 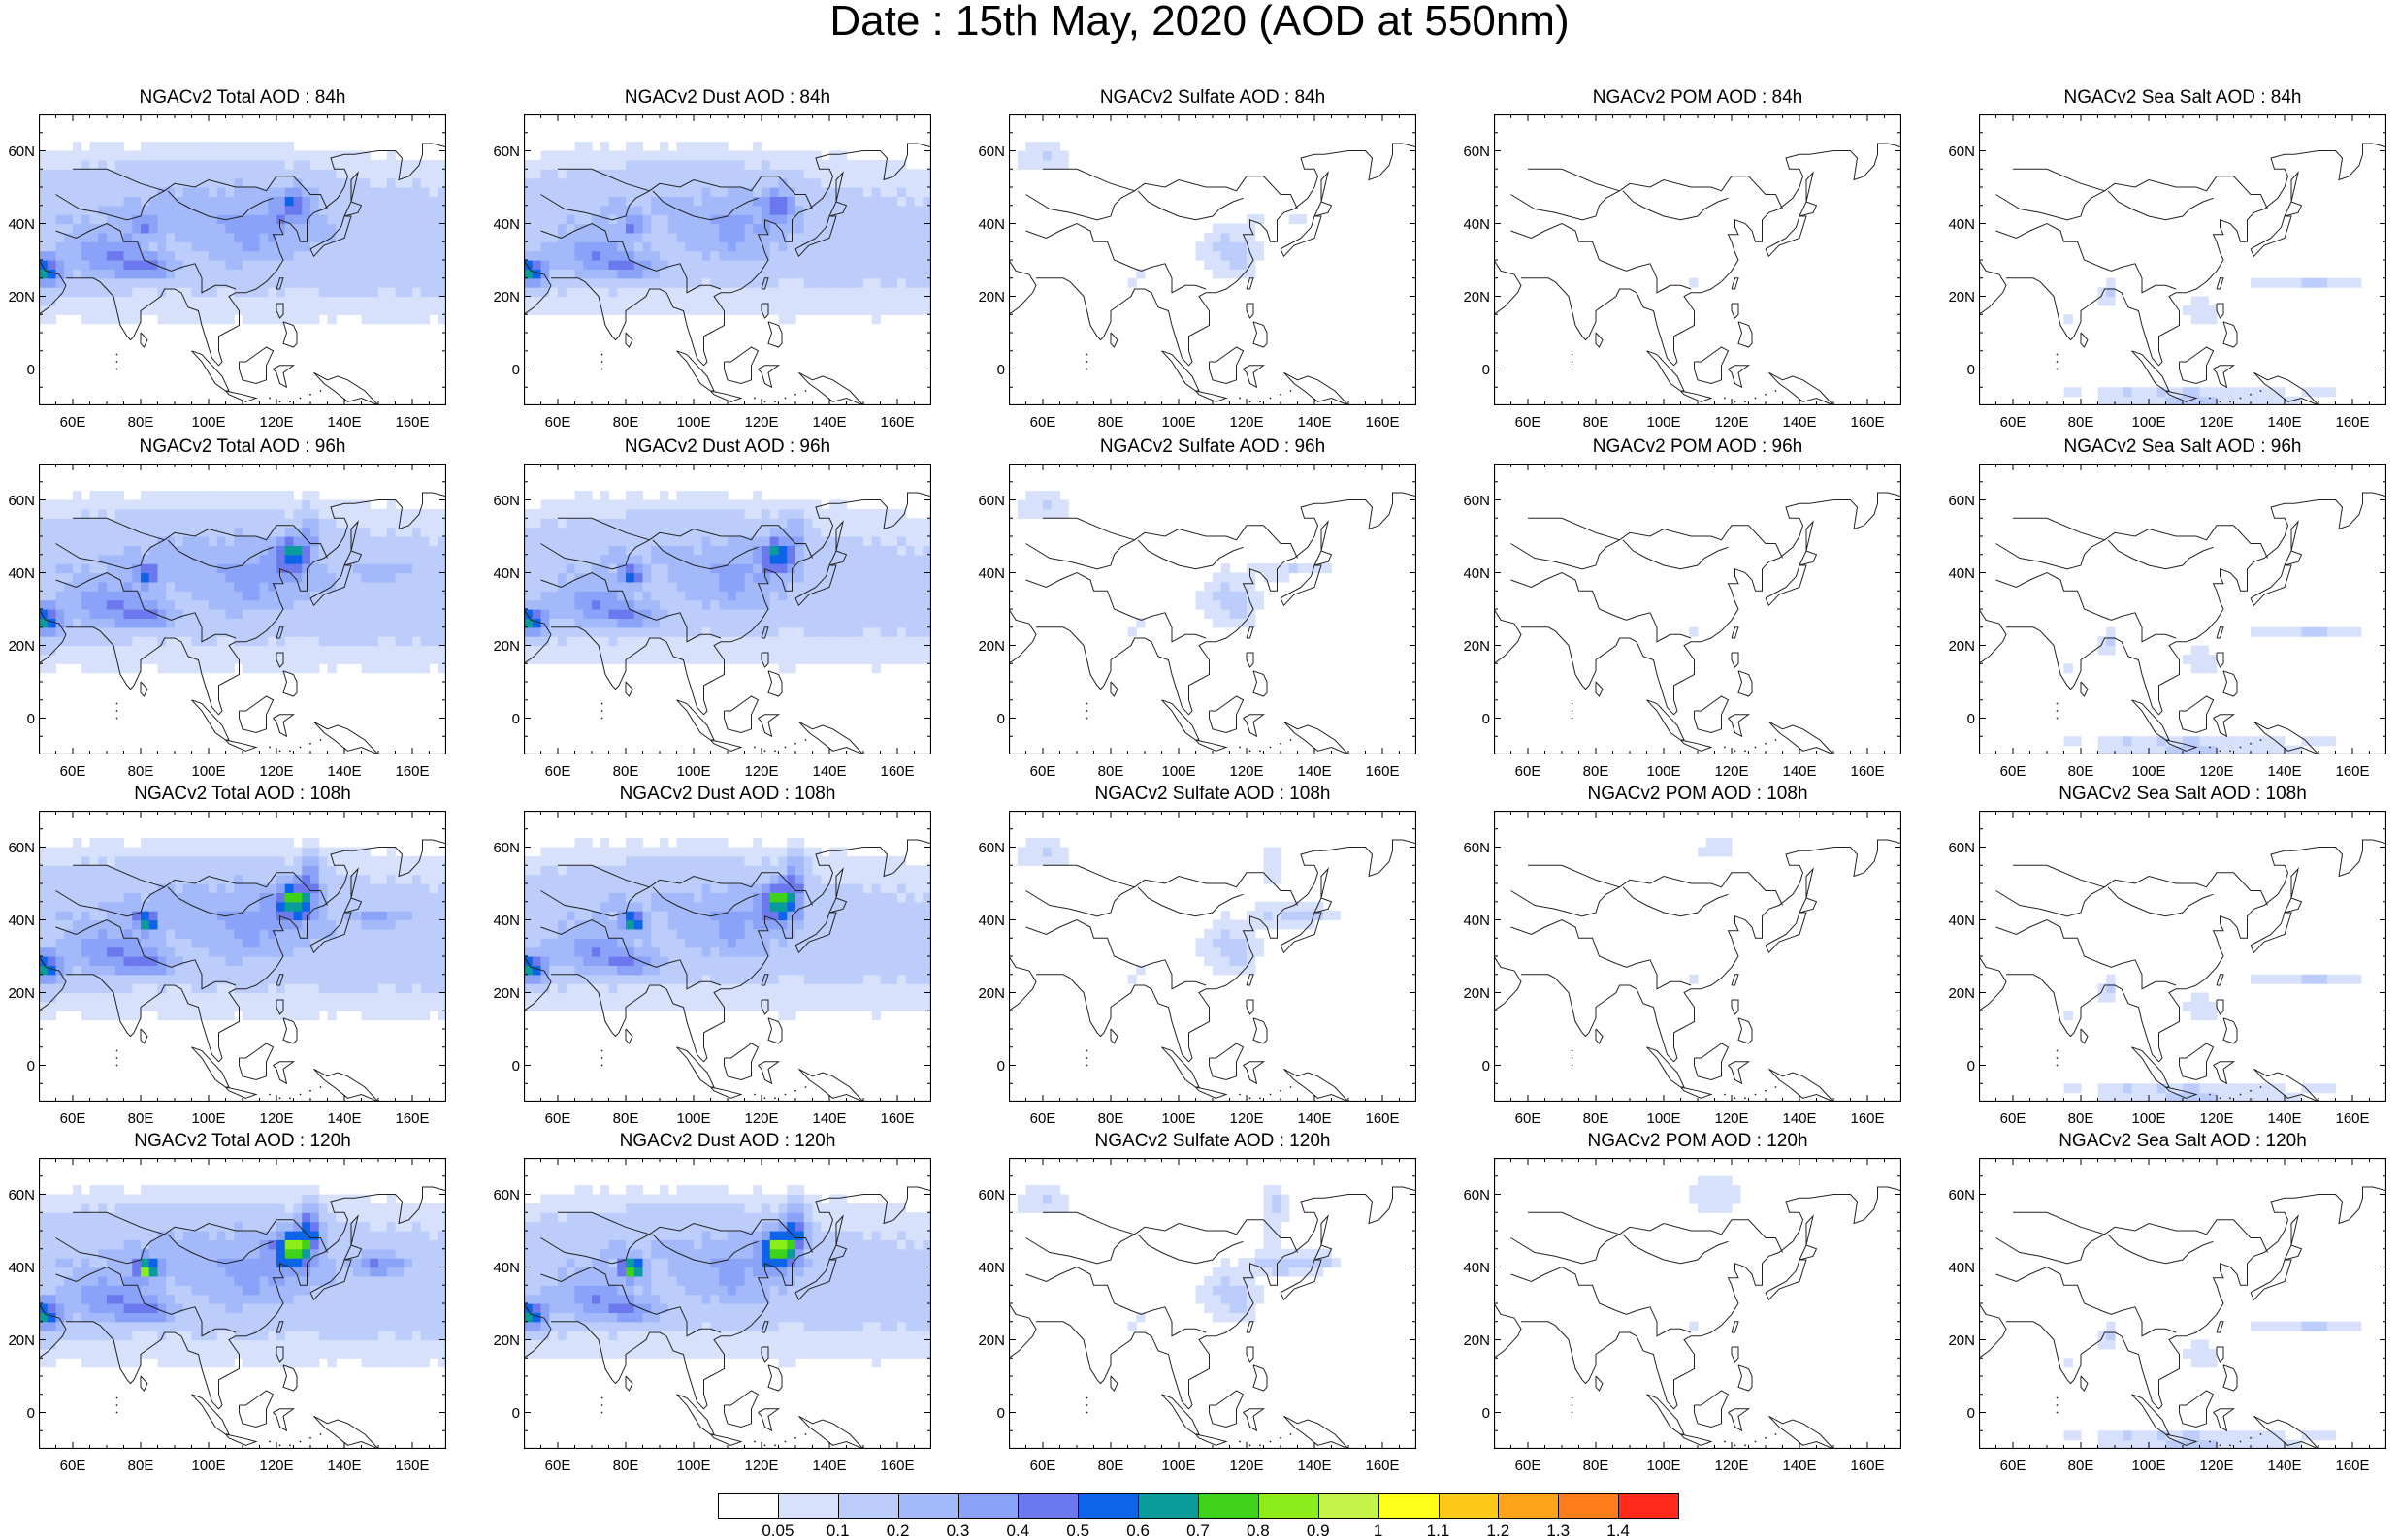 I want to click on lon-tick-label: 120E, so click(x=762, y=422).